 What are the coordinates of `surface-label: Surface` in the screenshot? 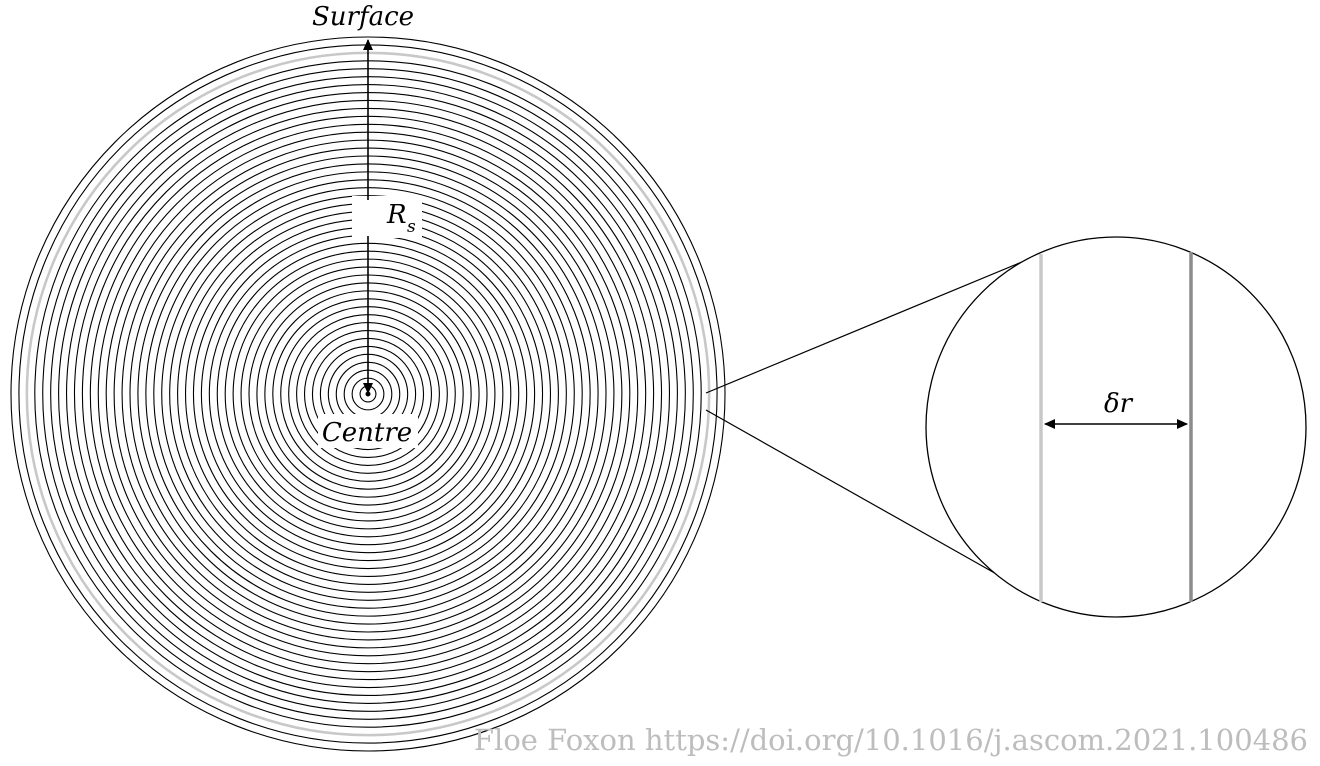 It's located at (363, 17).